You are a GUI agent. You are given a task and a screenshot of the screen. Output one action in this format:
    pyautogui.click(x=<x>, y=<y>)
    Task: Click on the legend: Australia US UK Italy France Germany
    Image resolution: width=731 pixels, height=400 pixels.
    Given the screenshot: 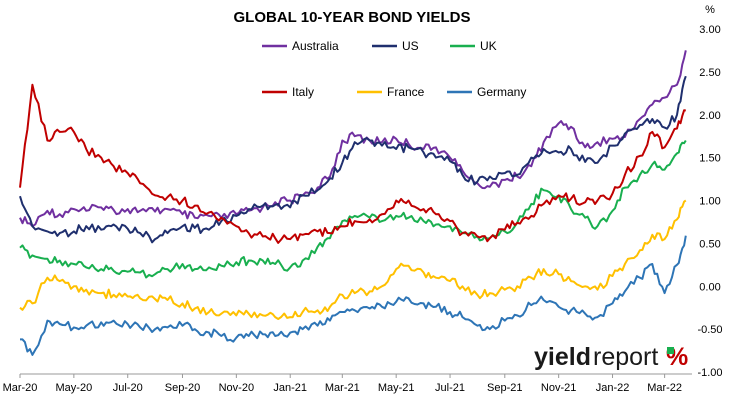 What is the action you would take?
    pyautogui.click(x=394, y=69)
    